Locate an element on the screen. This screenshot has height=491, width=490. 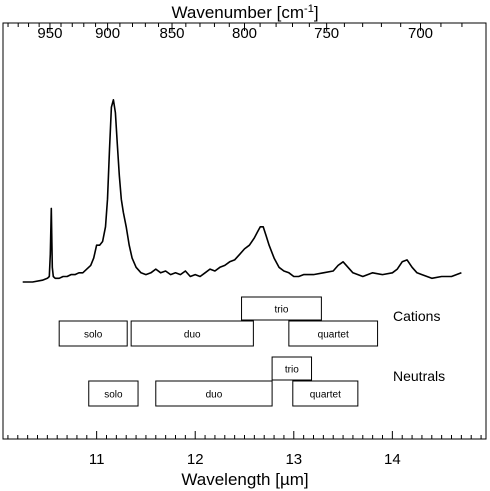
x2-tick-label: 750 is located at coordinates (326, 33).